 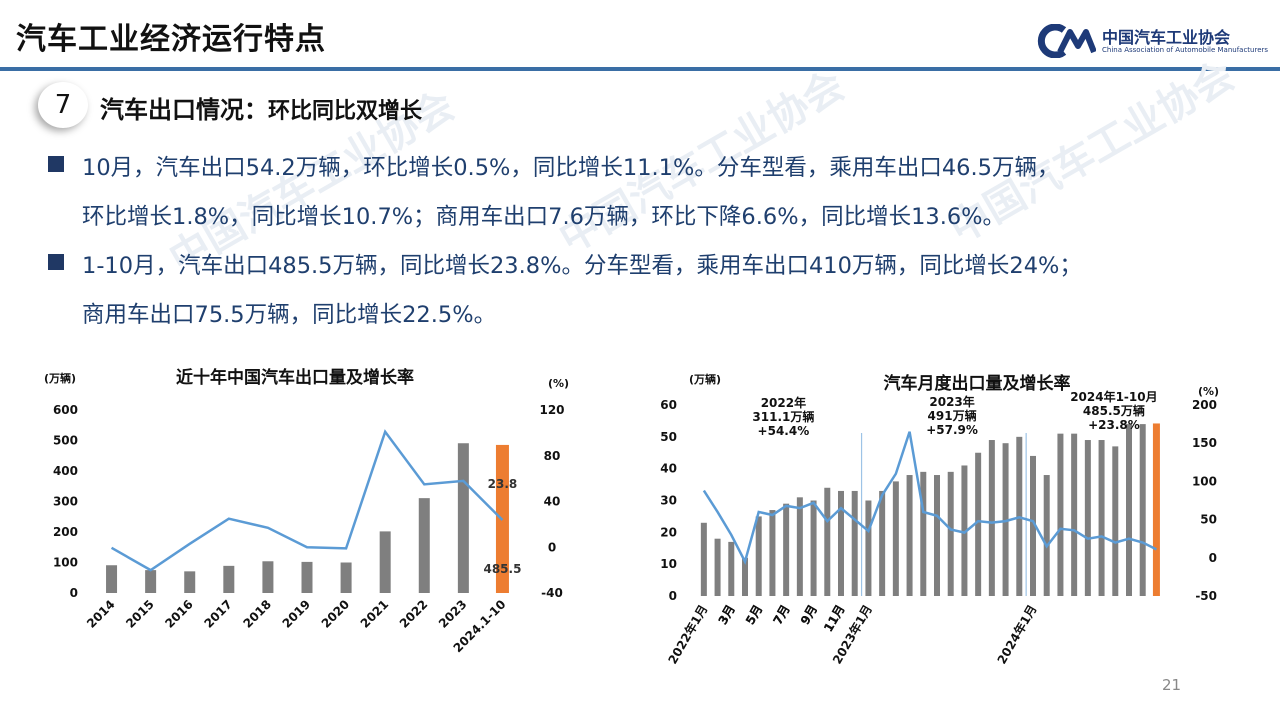 I want to click on y2-tick-label: 100, so click(x=1204, y=481).